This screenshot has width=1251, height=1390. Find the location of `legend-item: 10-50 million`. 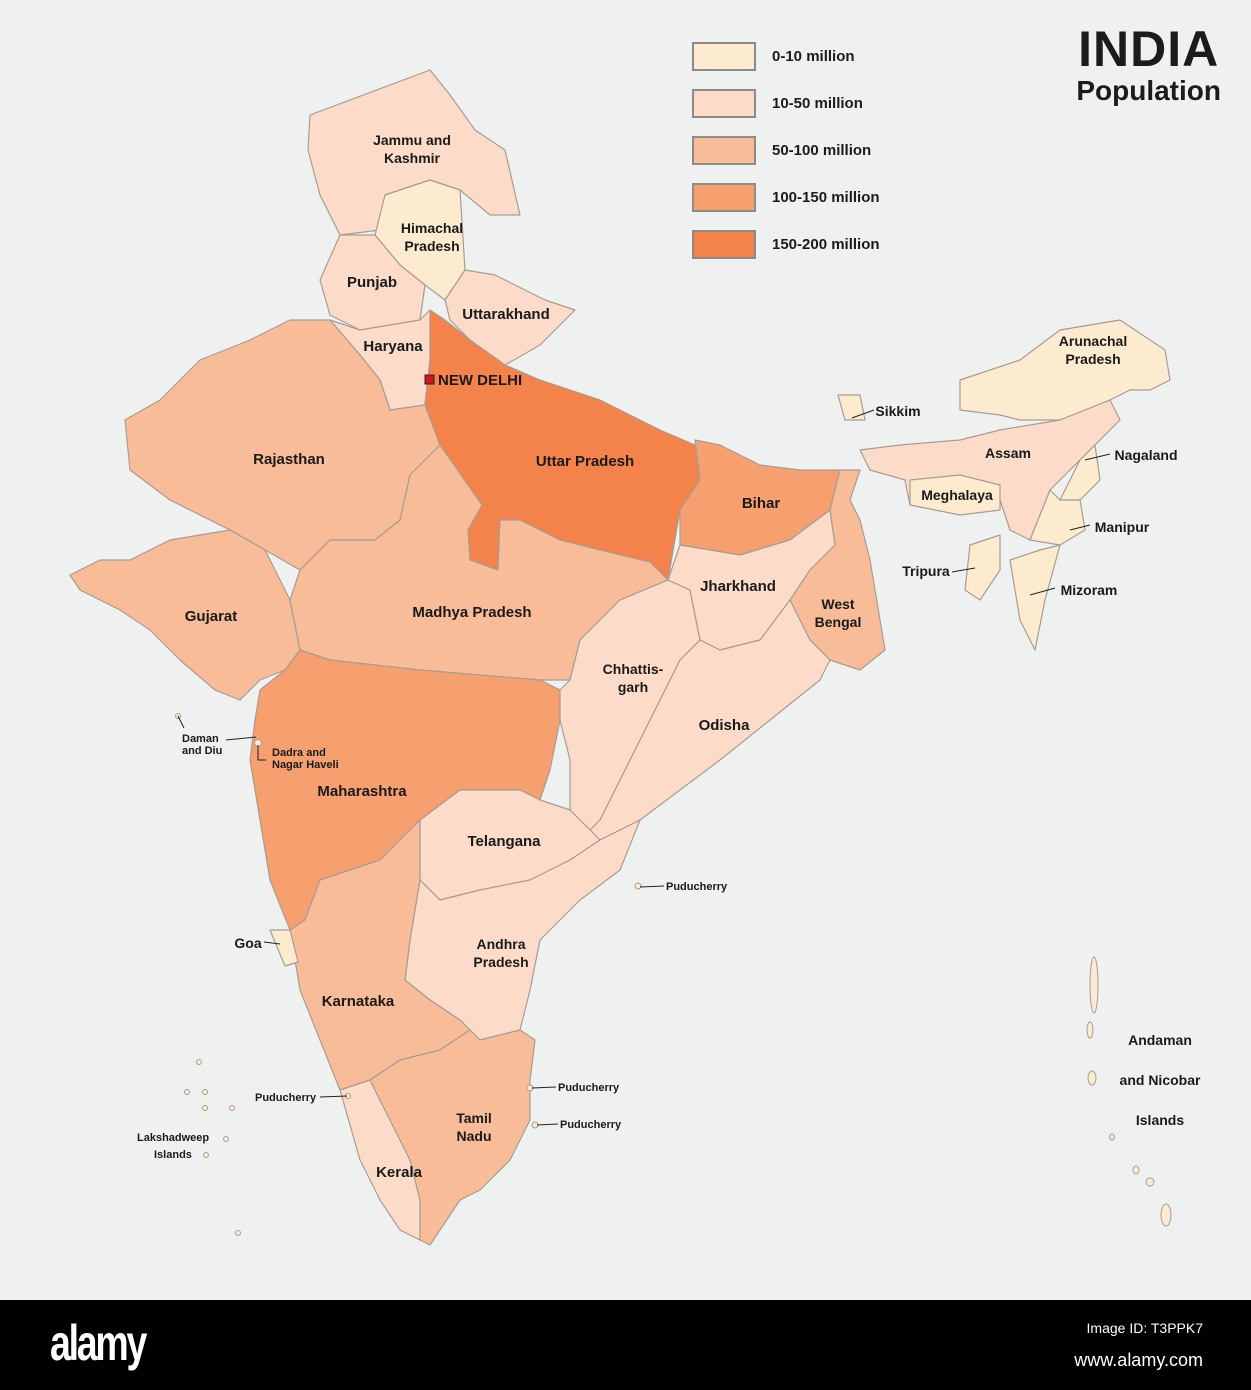

legend-item: 10-50 million is located at coordinates (786, 103).